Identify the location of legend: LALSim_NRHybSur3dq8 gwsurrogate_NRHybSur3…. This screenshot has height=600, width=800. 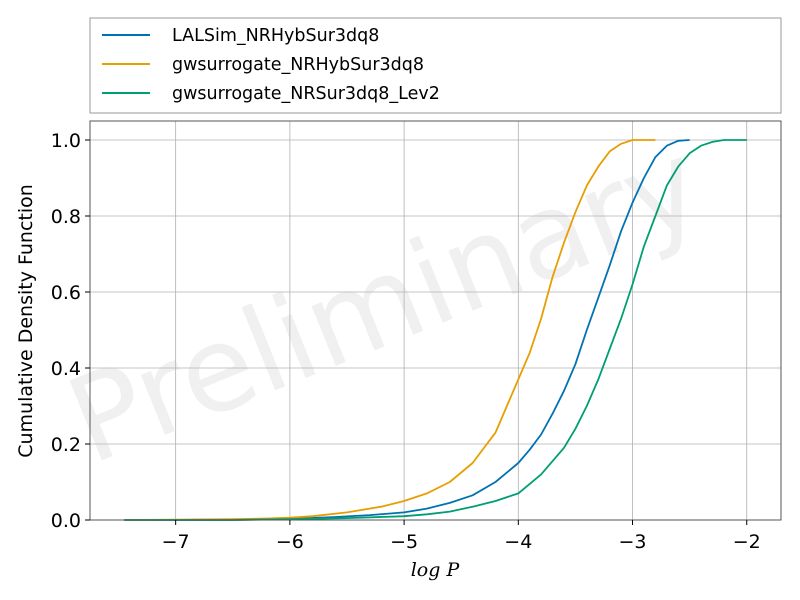
(435, 65).